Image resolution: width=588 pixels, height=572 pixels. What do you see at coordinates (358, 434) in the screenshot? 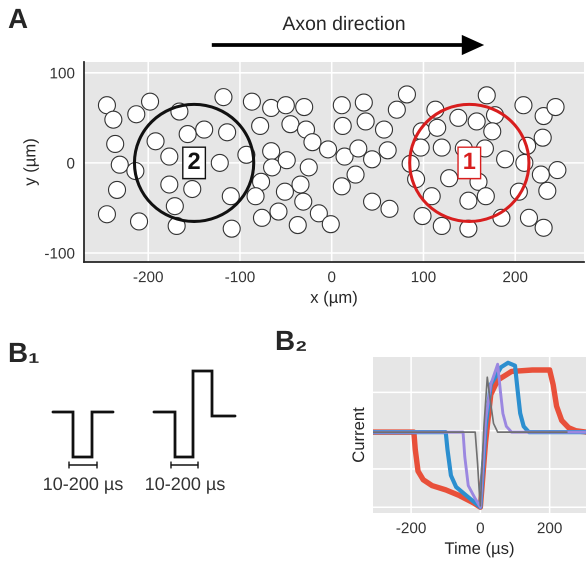
I see `y-axis-title: Current` at bounding box center [358, 434].